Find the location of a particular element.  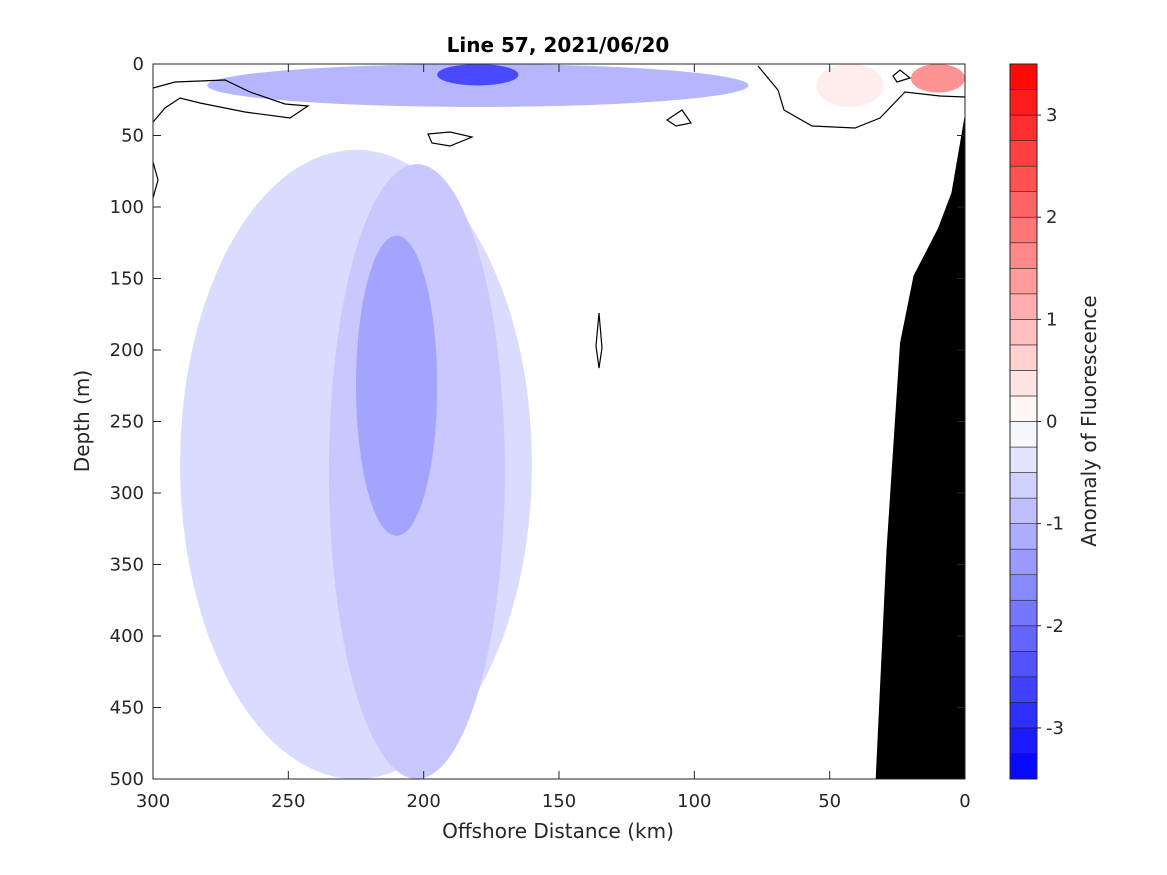

colorbar-ticks: -3 -2 -1 0 1 2 3 is located at coordinates (1050, 422).